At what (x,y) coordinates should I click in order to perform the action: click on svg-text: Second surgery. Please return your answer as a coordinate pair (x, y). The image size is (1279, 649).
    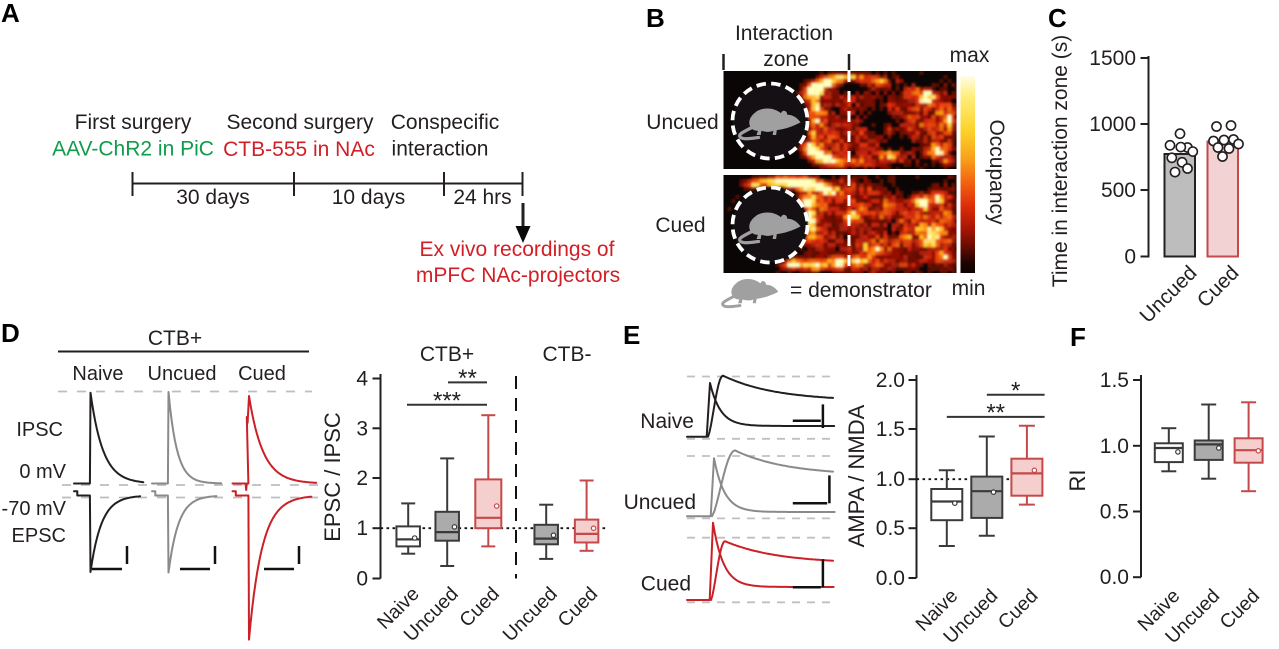
    Looking at the image, I should click on (300, 122).